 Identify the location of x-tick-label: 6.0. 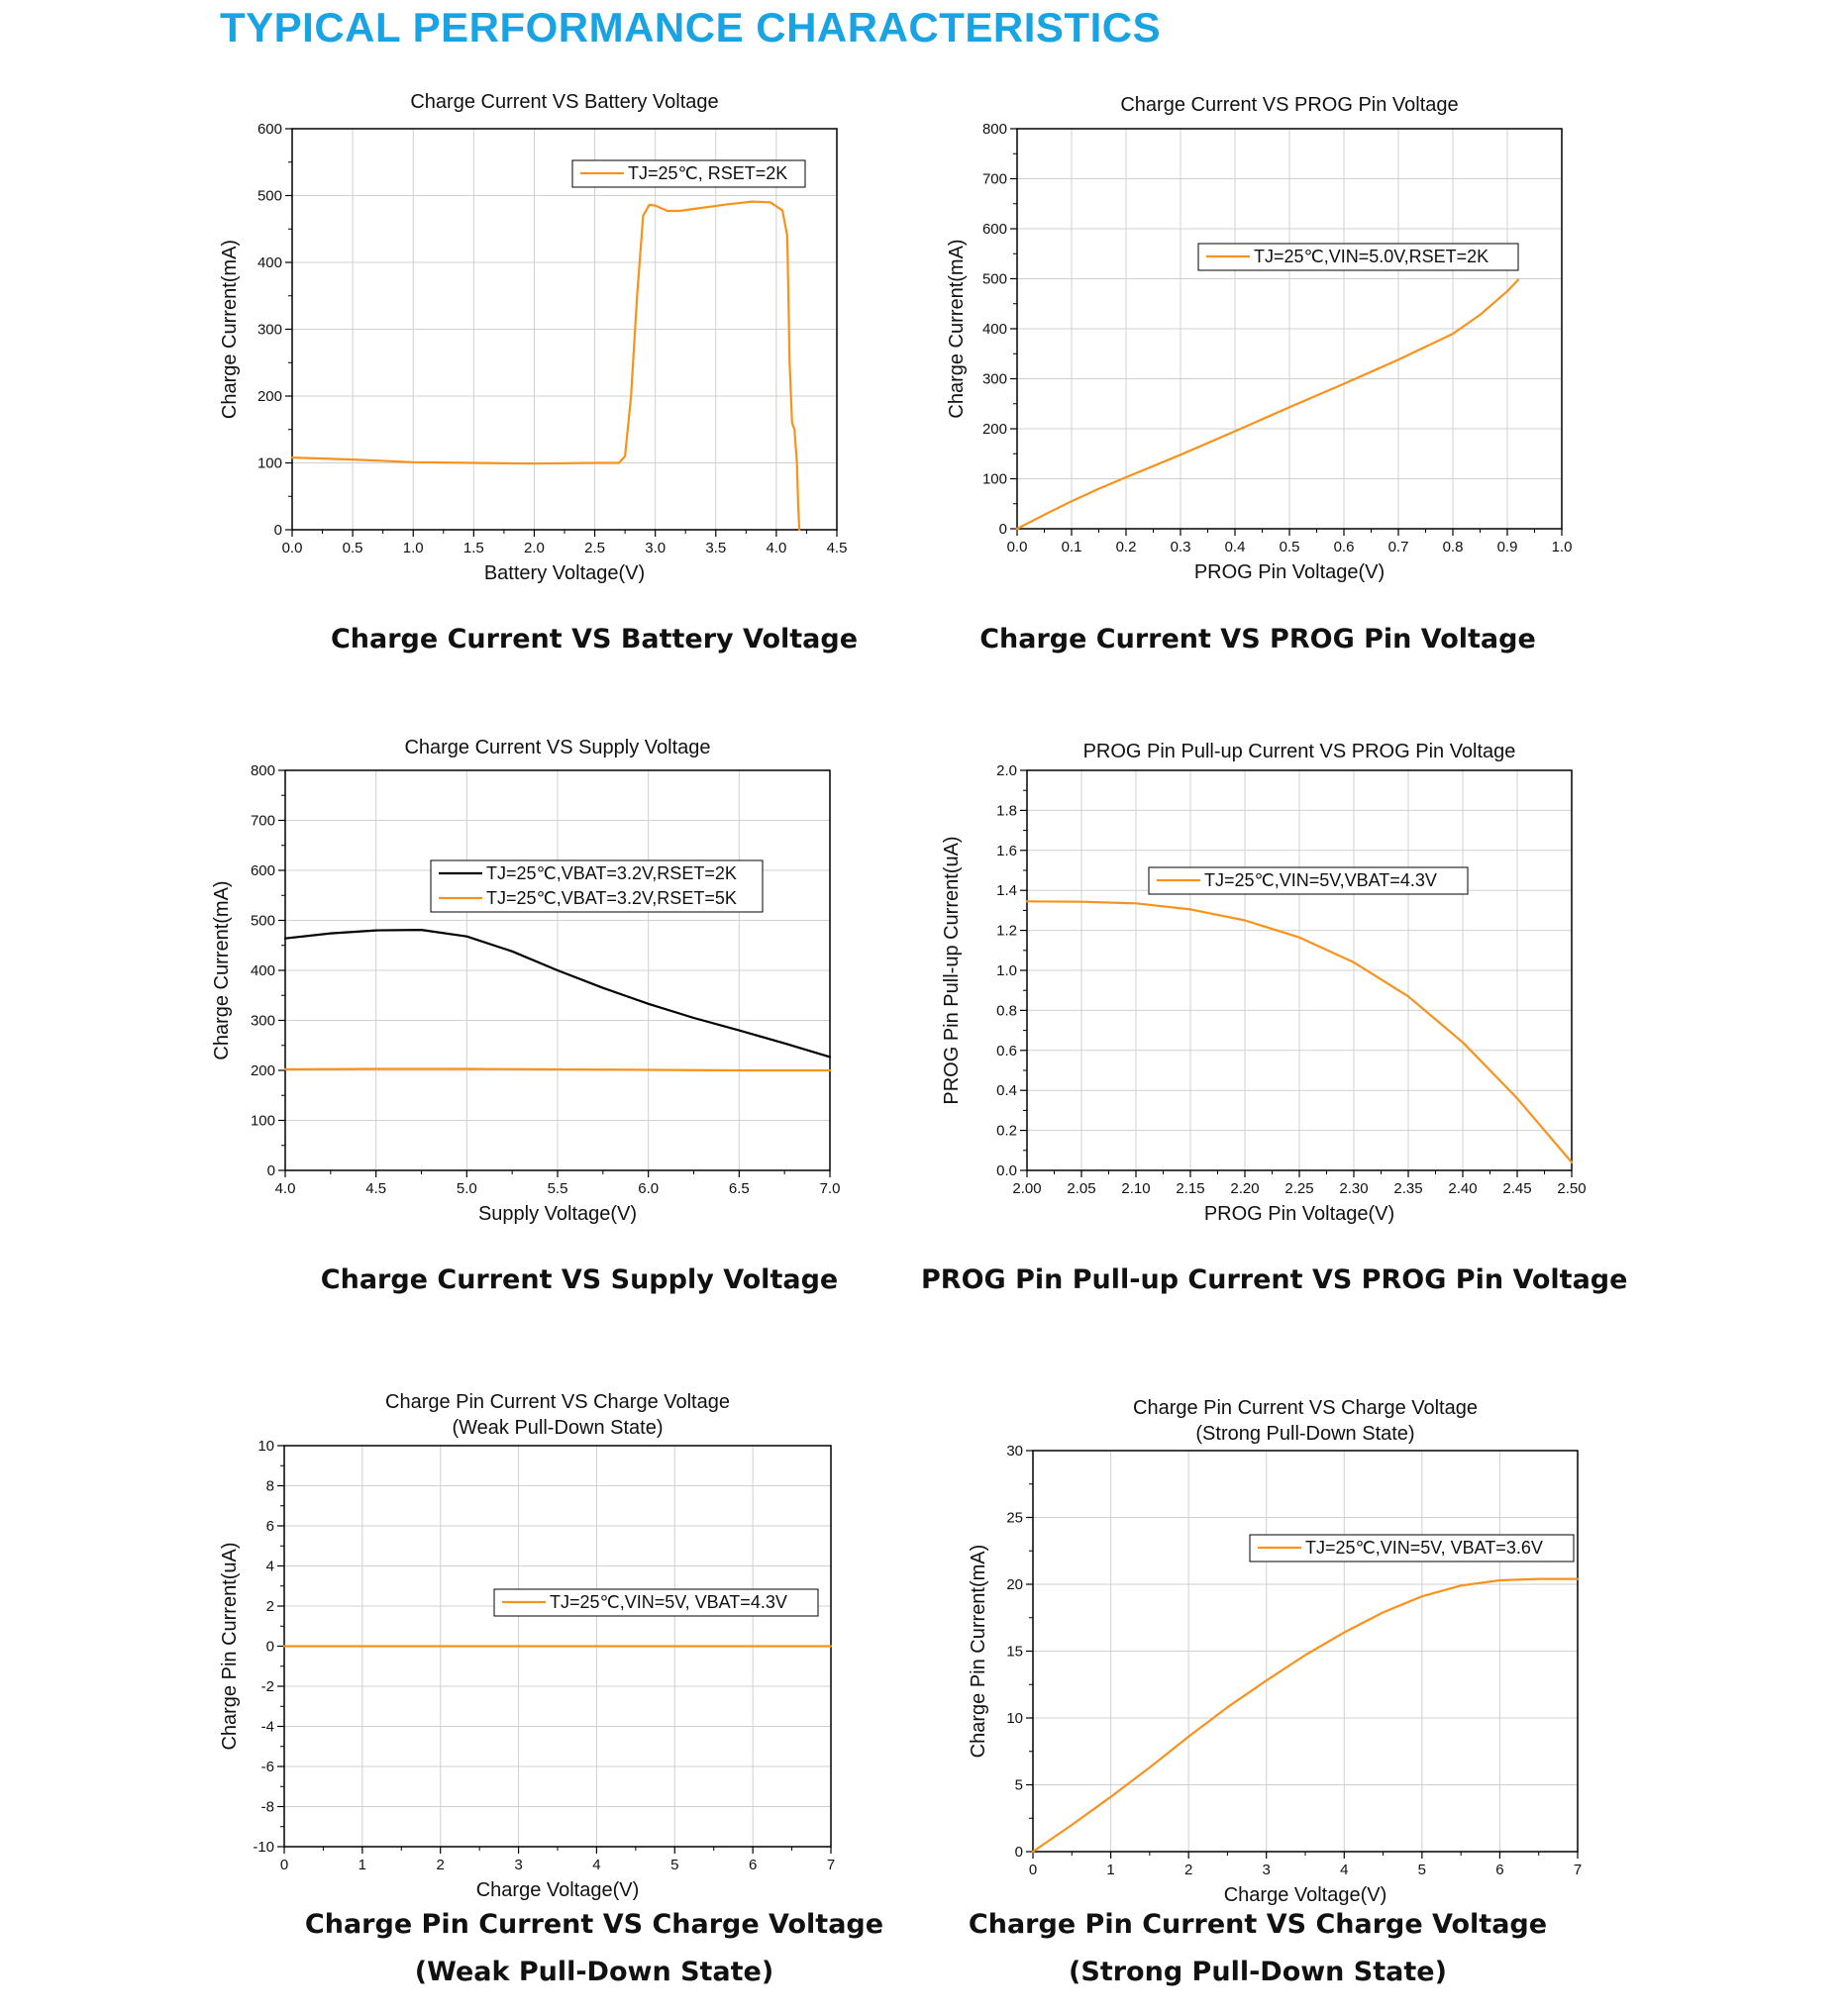
(649, 1188).